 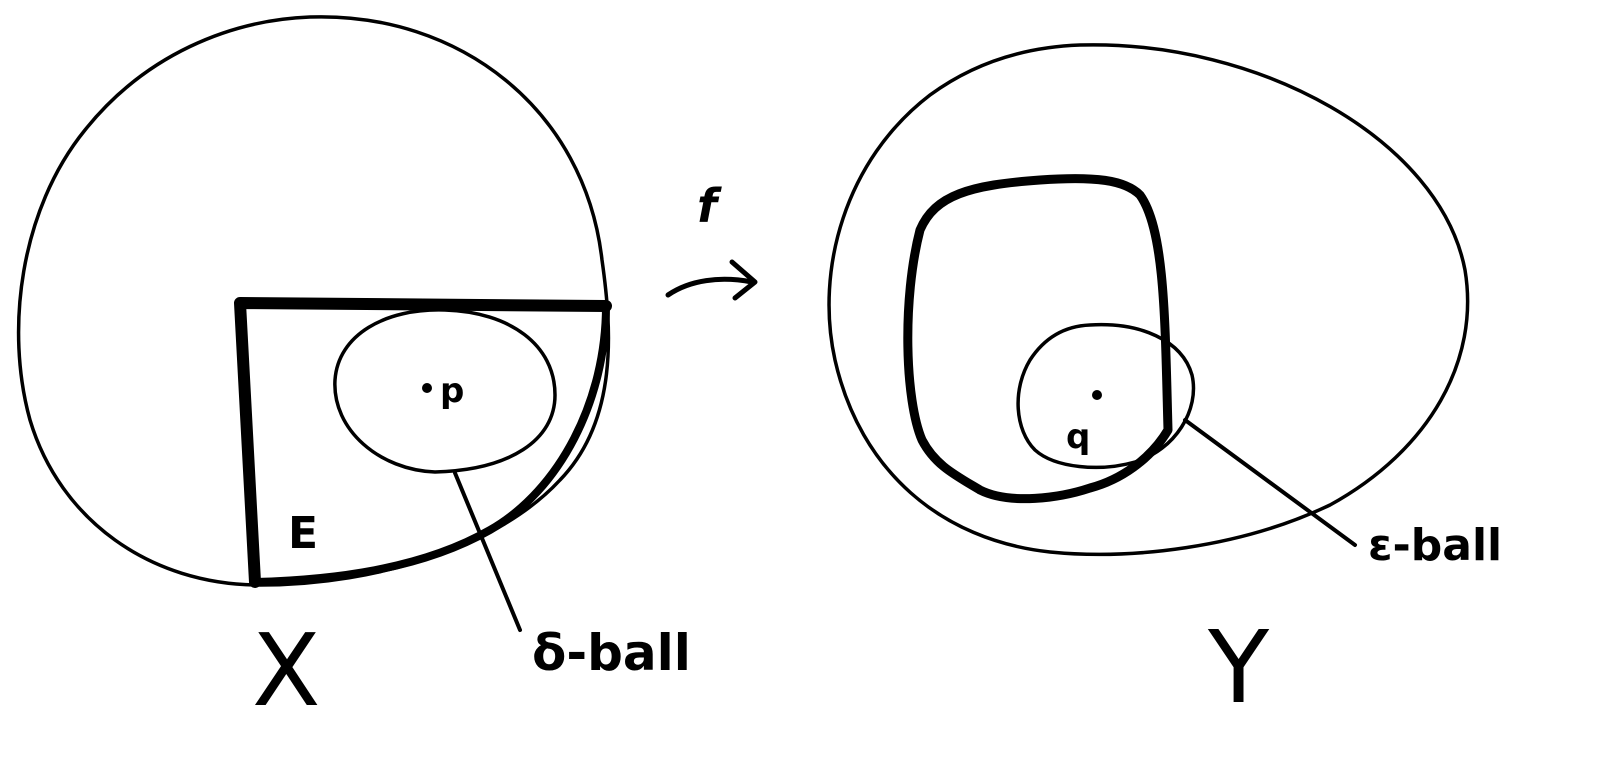 I want to click on point-p-dot, so click(x=427, y=388).